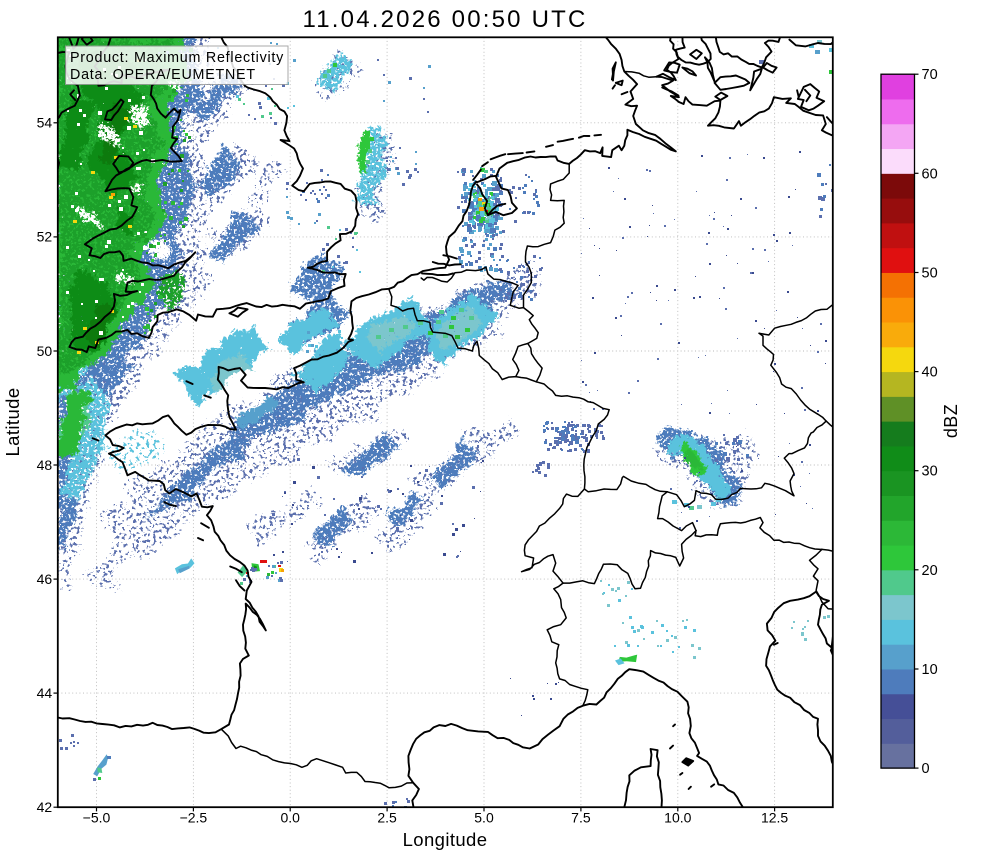  Describe the element at coordinates (484, 818) in the screenshot. I see `svg-text: 5.0` at that location.